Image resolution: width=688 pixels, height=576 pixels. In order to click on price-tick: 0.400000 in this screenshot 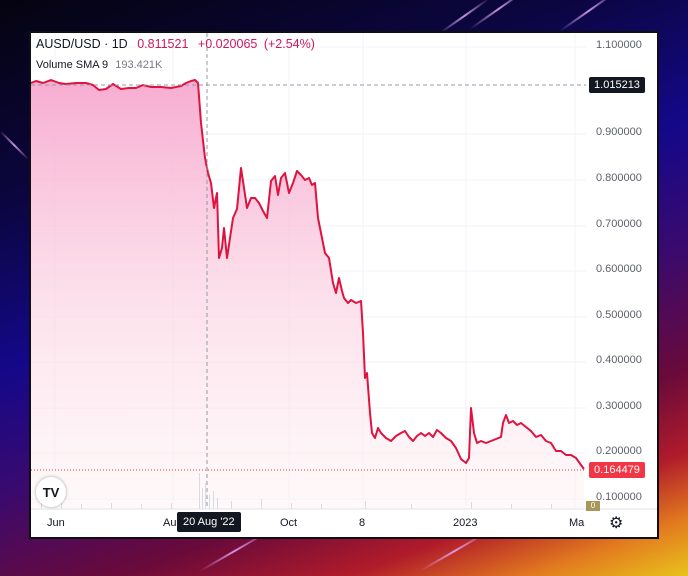, I will do `click(619, 360)`.